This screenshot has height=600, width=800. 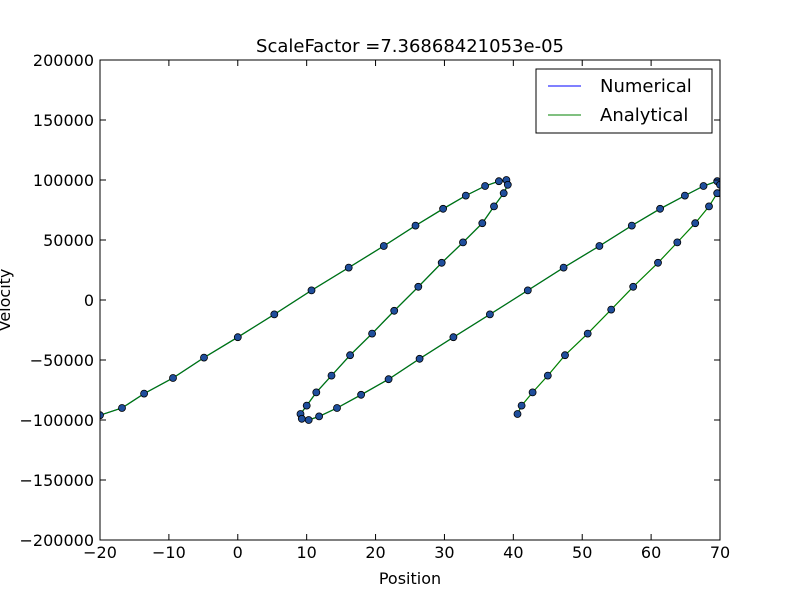 What do you see at coordinates (582, 552) in the screenshot?
I see `x-tick-label: 50` at bounding box center [582, 552].